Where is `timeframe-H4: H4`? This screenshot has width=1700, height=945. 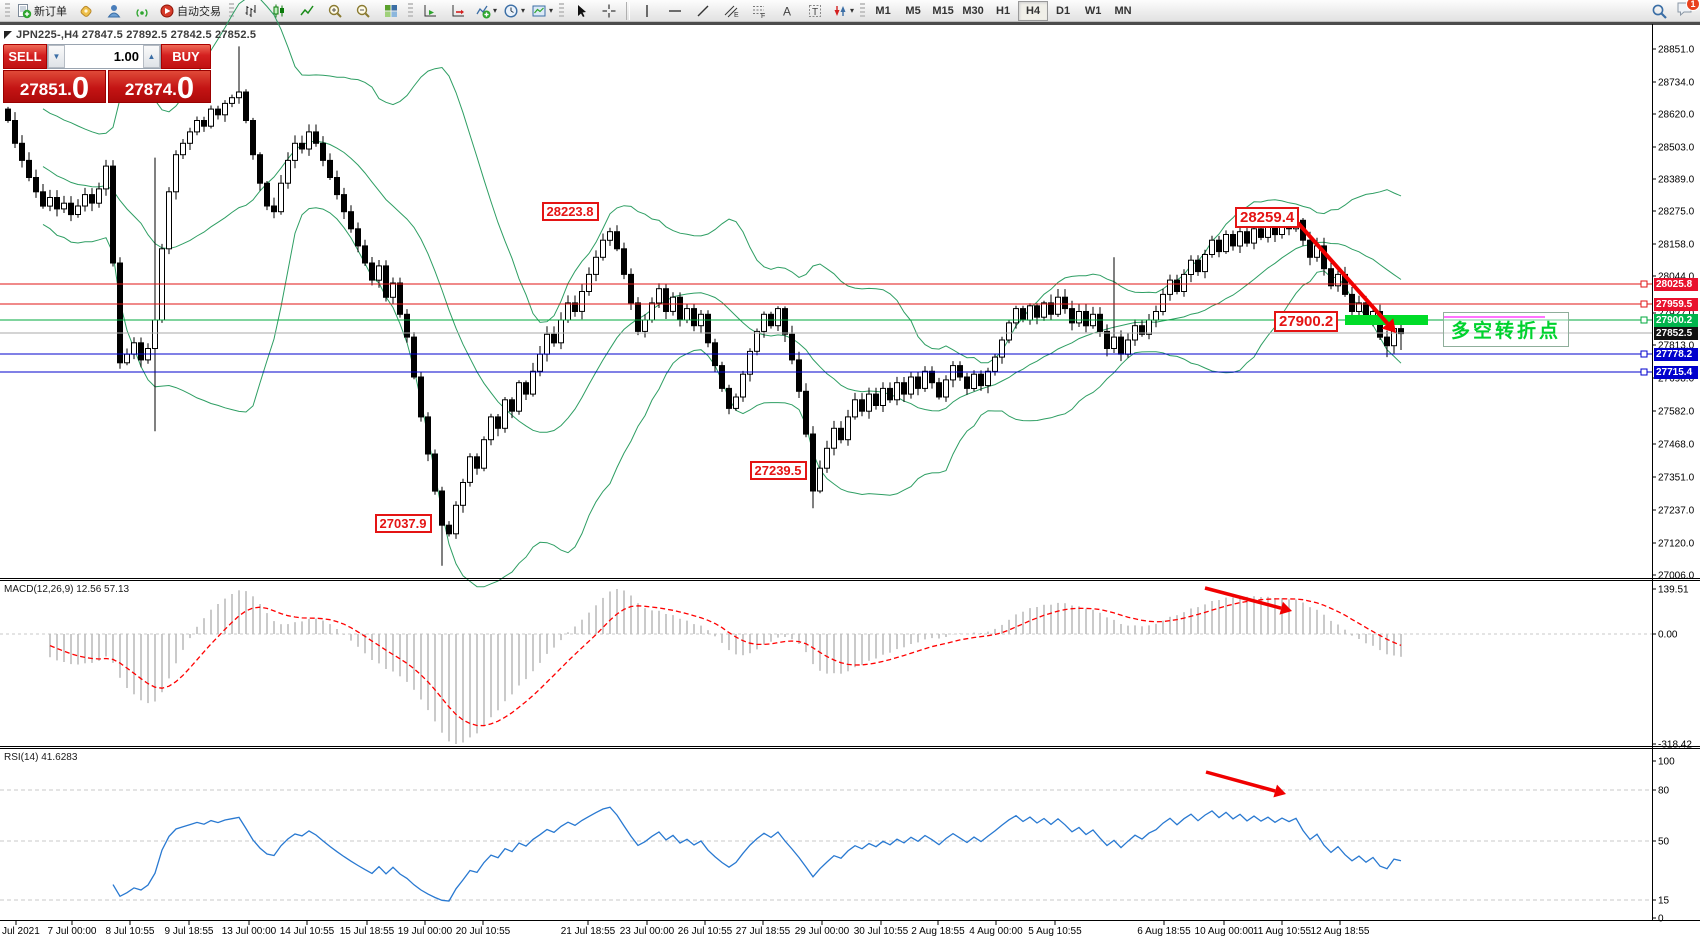
timeframe-H4: H4 is located at coordinates (1033, 10).